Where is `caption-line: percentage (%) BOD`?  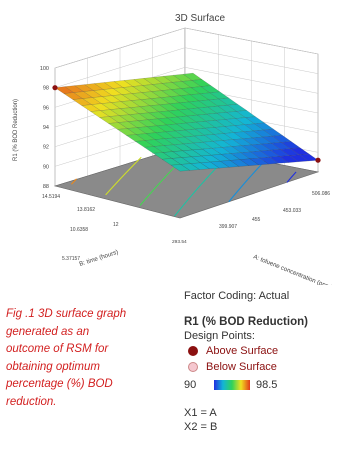
caption-line: percentage (%) BOD is located at coordinates (59, 384).